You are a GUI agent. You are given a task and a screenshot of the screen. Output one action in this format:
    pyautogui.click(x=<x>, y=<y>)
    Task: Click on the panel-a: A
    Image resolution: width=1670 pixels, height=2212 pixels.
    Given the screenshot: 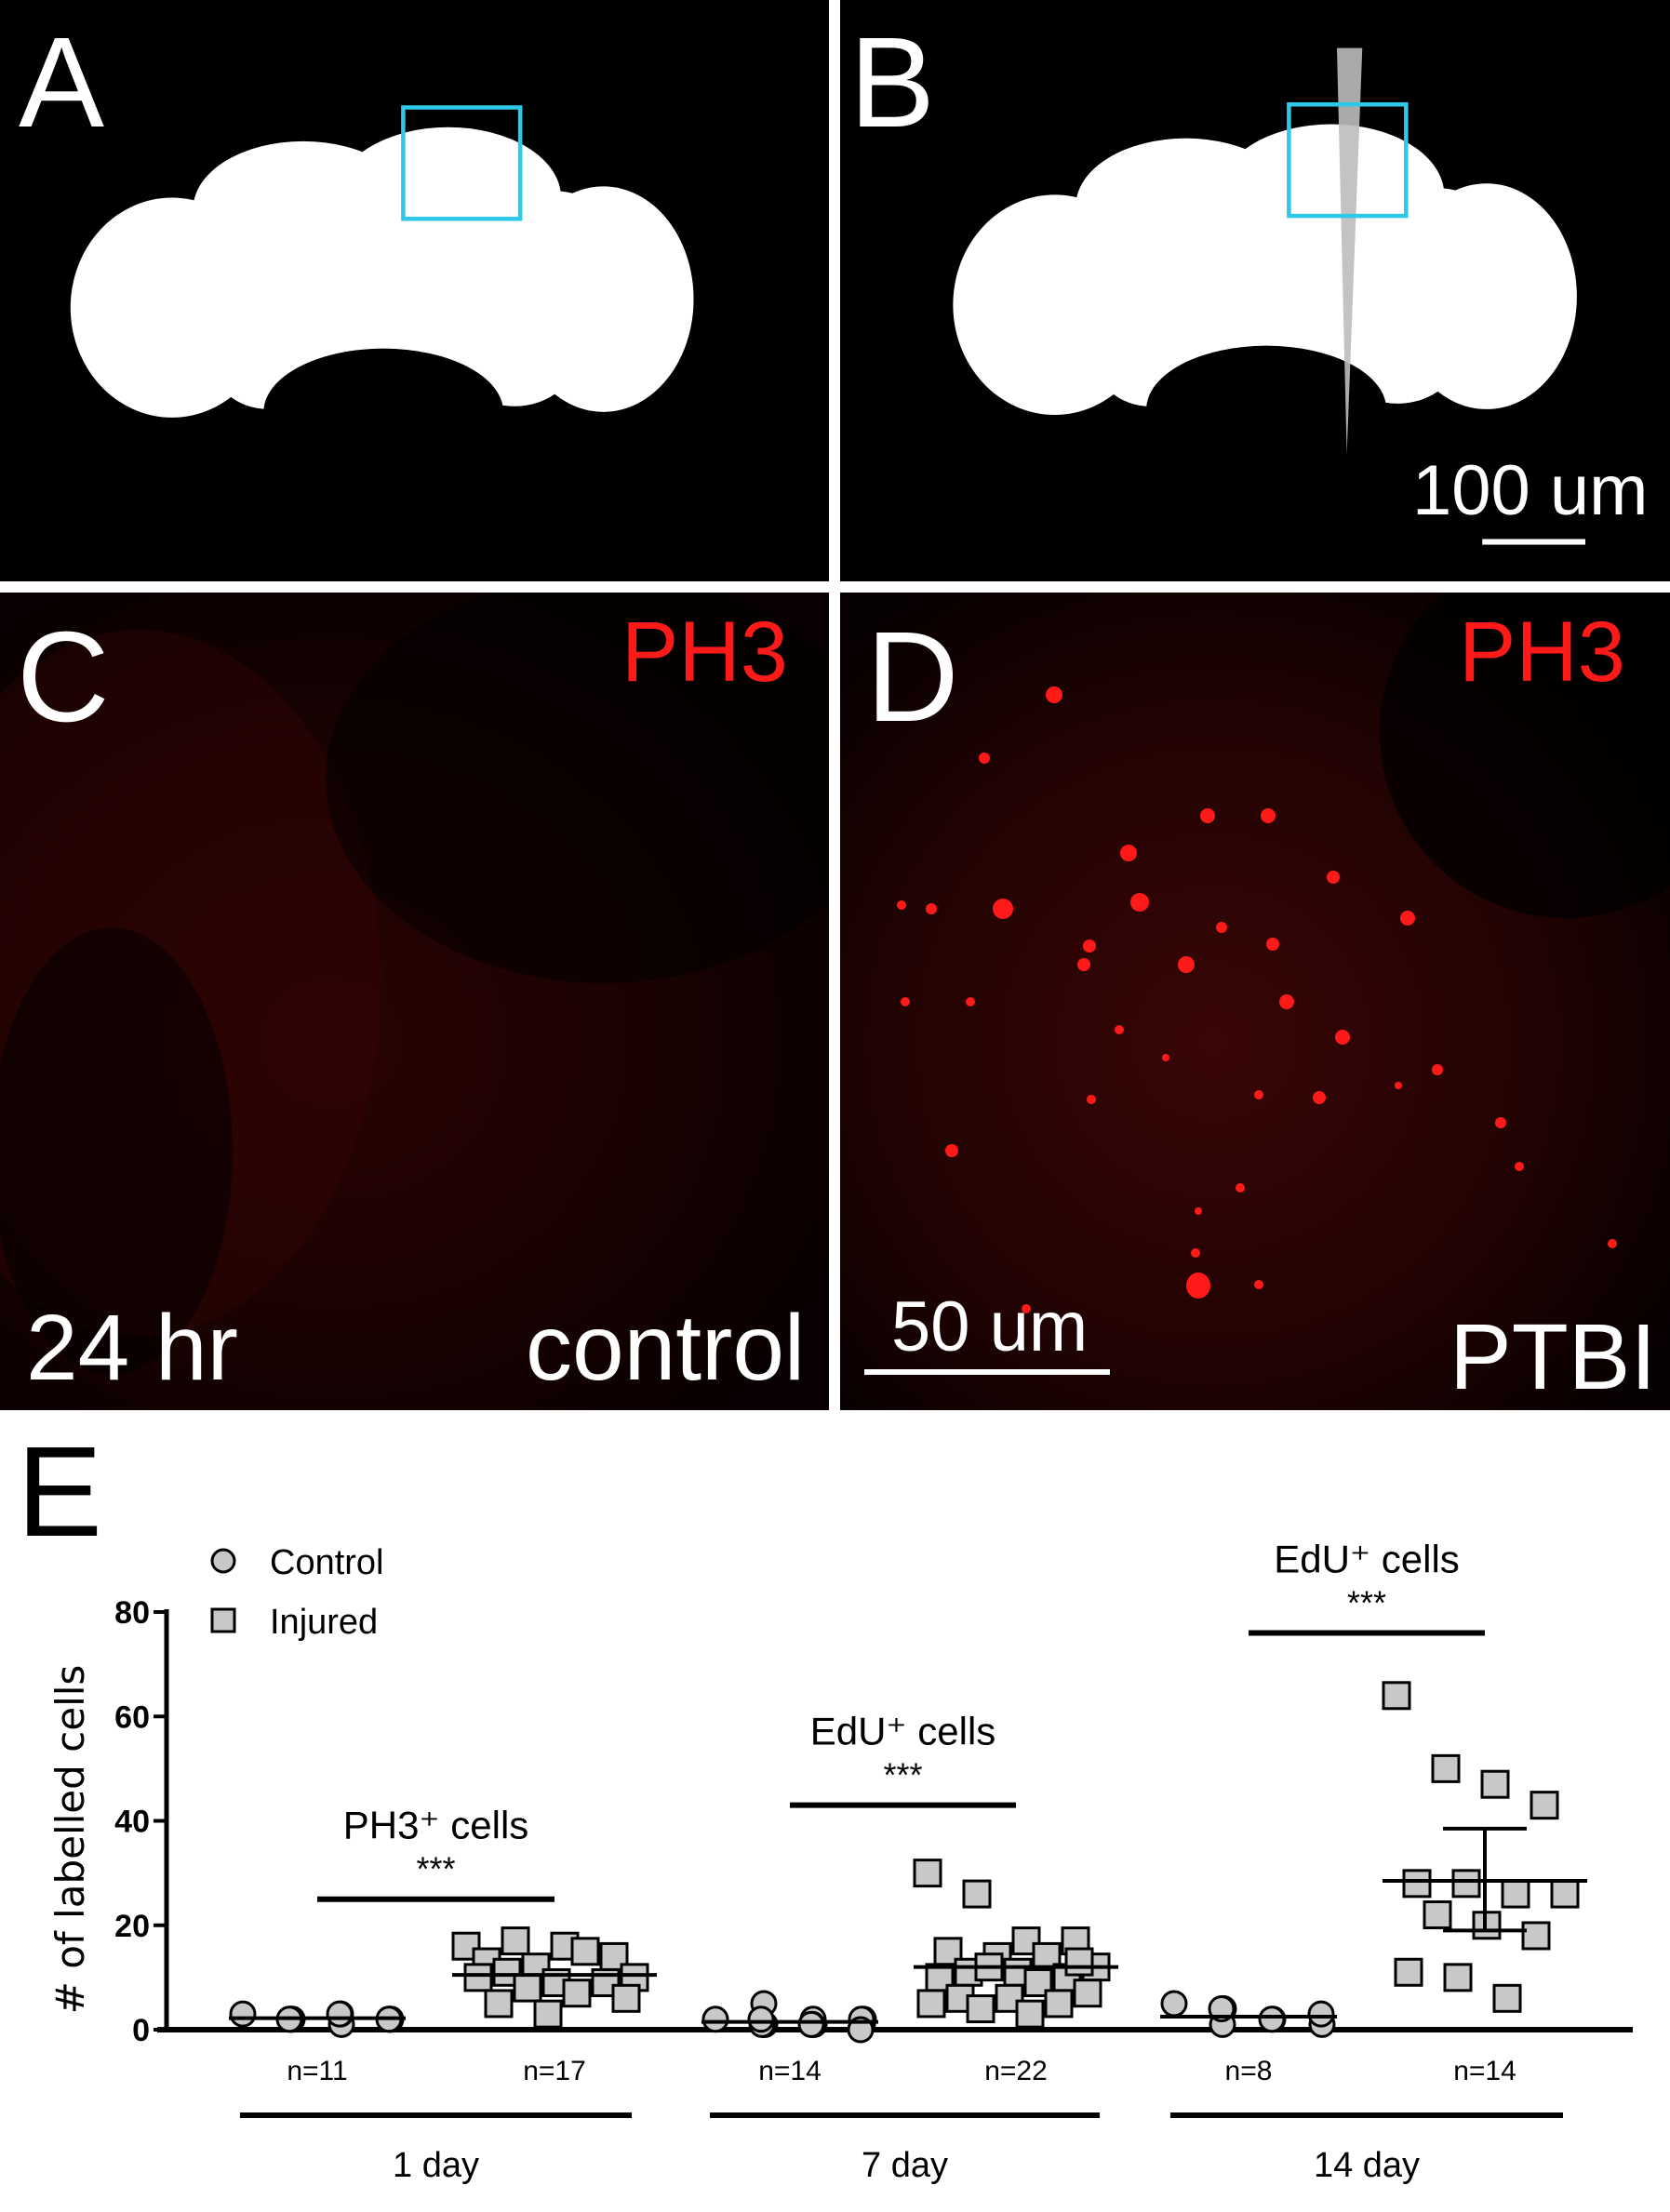 What is the action you would take?
    pyautogui.click(x=415, y=290)
    